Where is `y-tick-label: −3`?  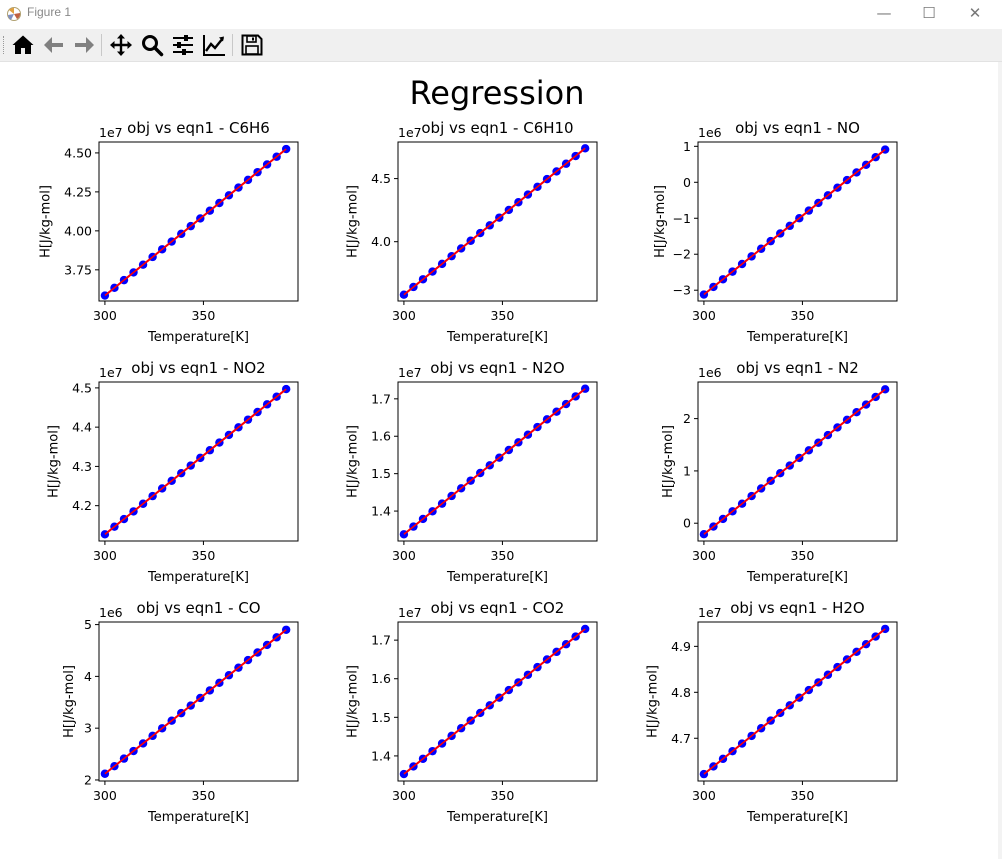
y-tick-label: −3 is located at coordinates (682, 290).